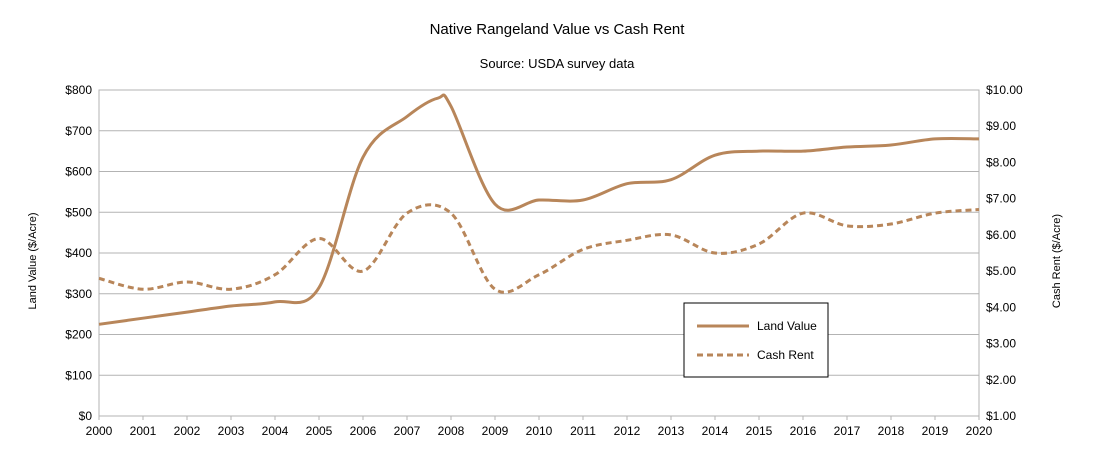 This screenshot has height=449, width=1115. Describe the element at coordinates (363, 431) in the screenshot. I see `x-tick-label: 2006` at that location.